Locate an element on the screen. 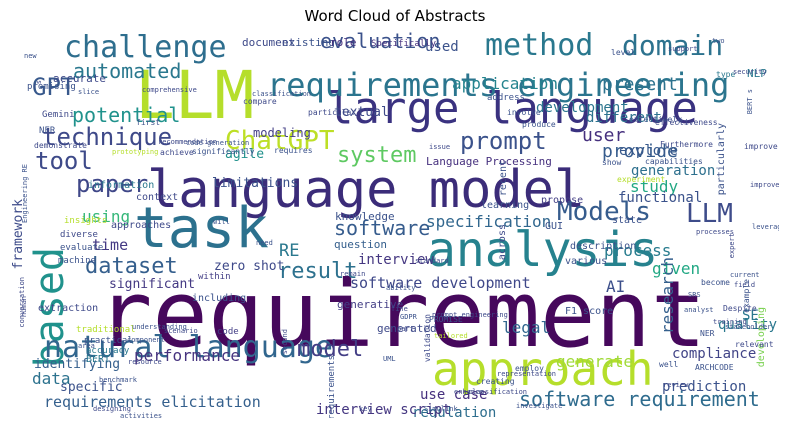  cloud-word: extraction is located at coordinates (68, 308).